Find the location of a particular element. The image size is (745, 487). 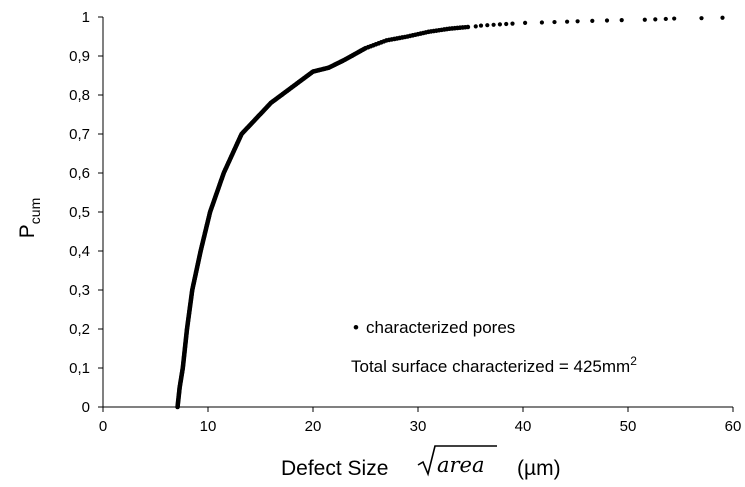

y-tick-label: 0,2 is located at coordinates (79, 329).